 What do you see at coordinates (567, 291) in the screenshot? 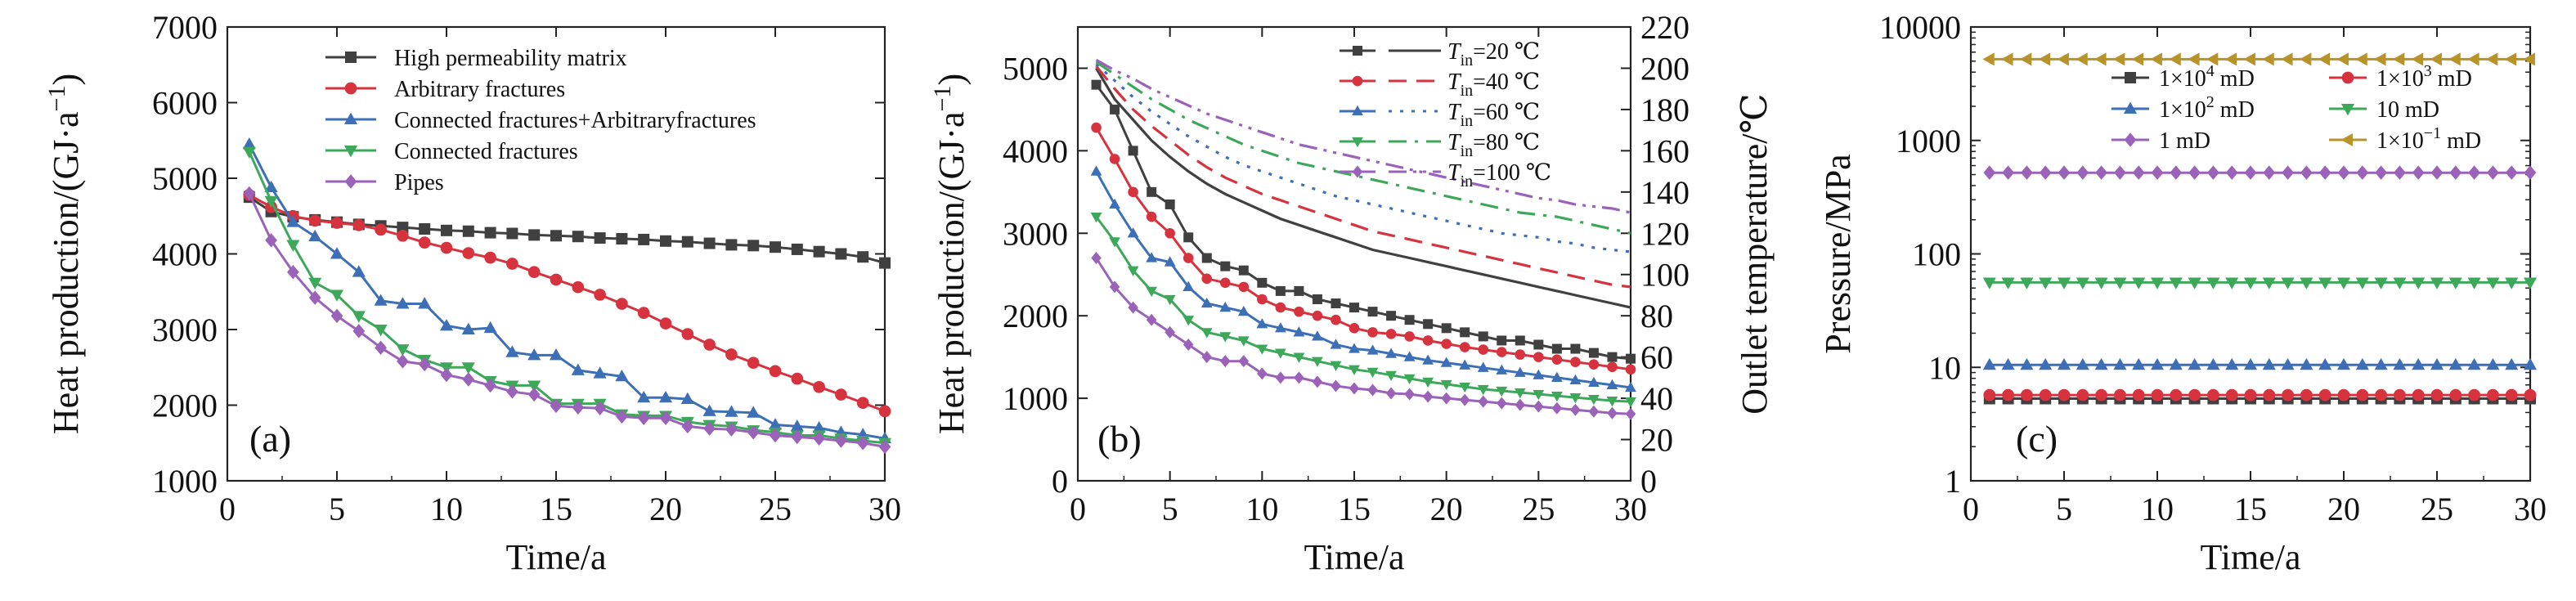
I see `series-3-line` at bounding box center [567, 291].